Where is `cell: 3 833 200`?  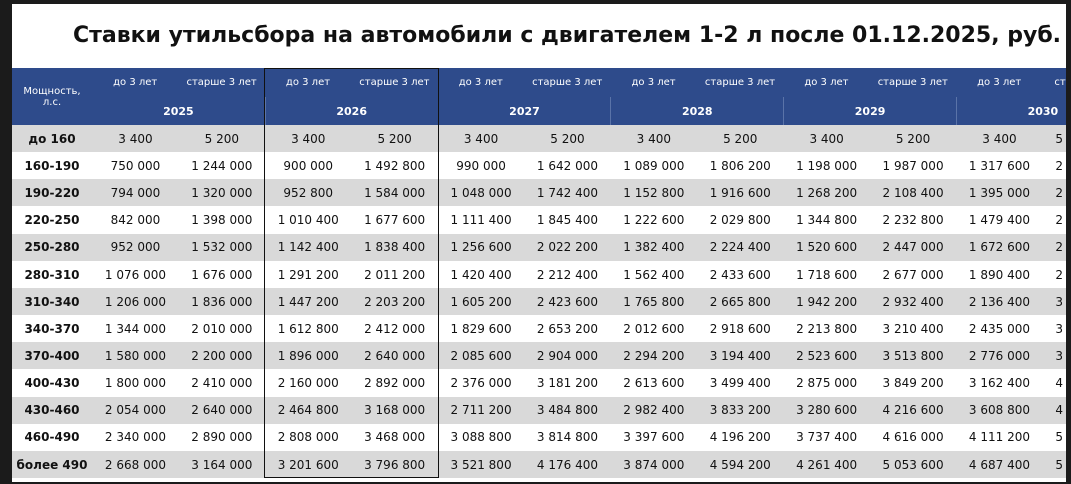
cell: 3 833 200 is located at coordinates (740, 410).